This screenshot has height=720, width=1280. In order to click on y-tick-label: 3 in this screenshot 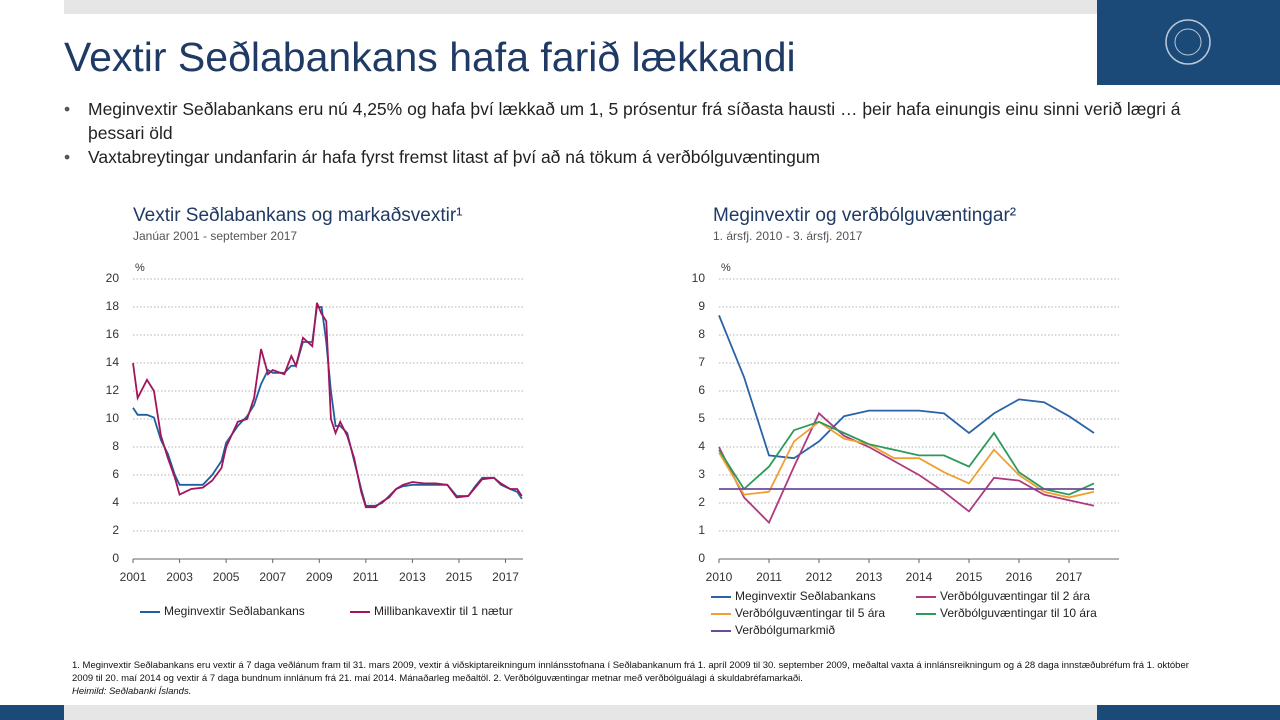, I will do `click(701, 474)`.